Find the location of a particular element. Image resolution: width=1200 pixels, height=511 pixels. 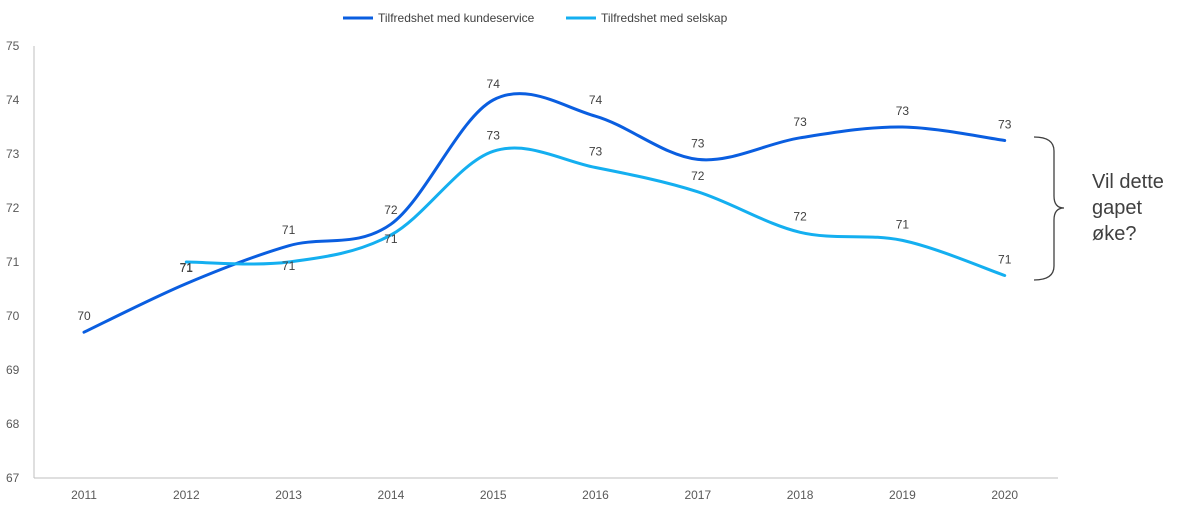

x-tick-label: 2012 is located at coordinates (186, 495).